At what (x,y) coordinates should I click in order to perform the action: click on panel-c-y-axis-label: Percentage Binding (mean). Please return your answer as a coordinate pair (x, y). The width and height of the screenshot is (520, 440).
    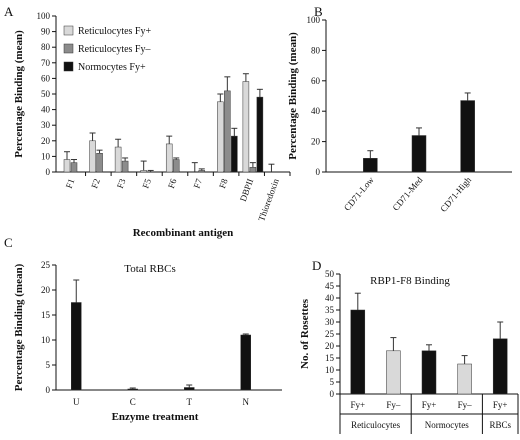
    Looking at the image, I should click on (19, 327).